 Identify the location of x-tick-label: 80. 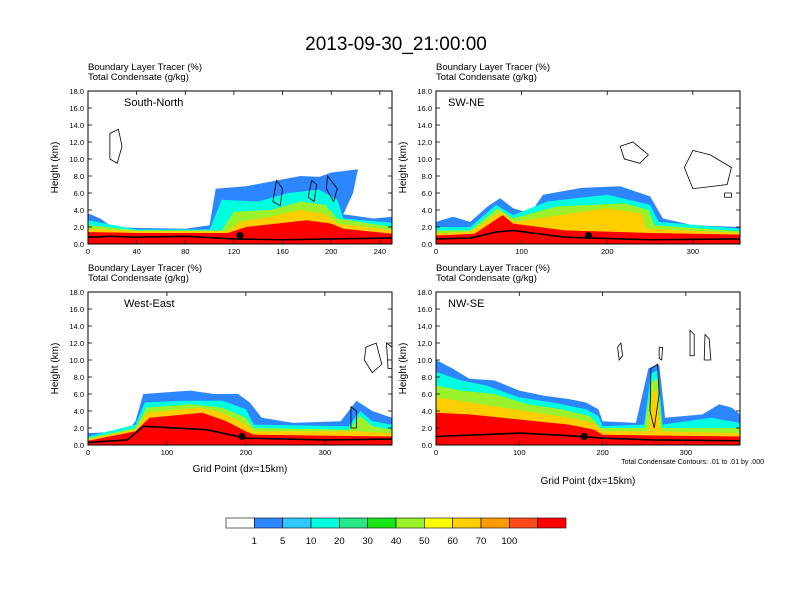
(185, 251).